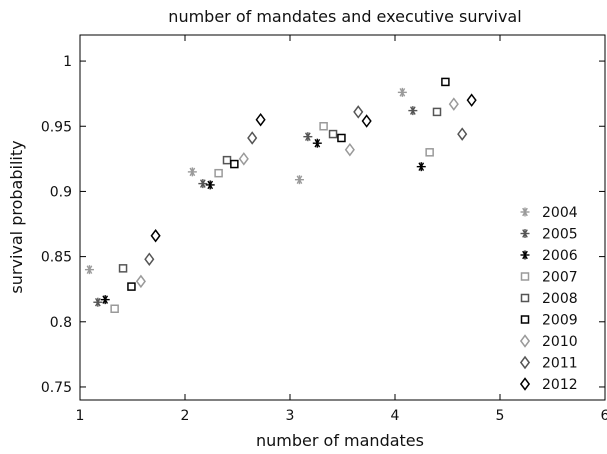 Image resolution: width=607 pixels, height=454 pixels. I want to click on y-axis-label: survival probability, so click(16, 216).